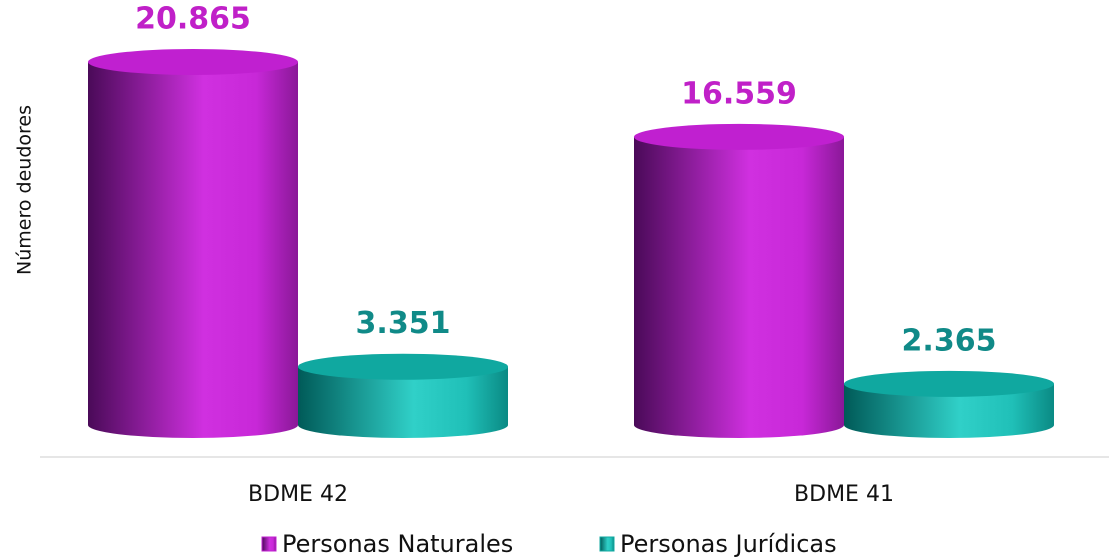 This screenshot has width=1109, height=559. I want to click on legend-label: Personas Jurídicas, so click(728, 544).